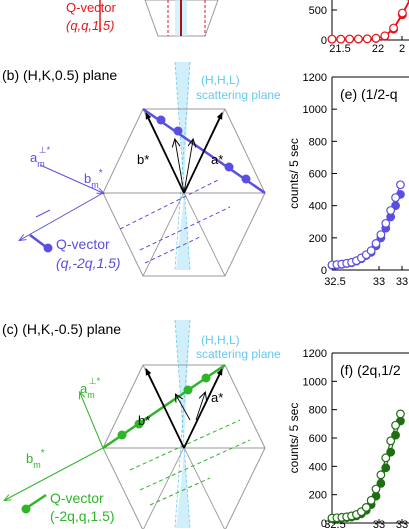  I want to click on panel-c-qvector-value: (-2q,q,1.5), so click(82, 516).